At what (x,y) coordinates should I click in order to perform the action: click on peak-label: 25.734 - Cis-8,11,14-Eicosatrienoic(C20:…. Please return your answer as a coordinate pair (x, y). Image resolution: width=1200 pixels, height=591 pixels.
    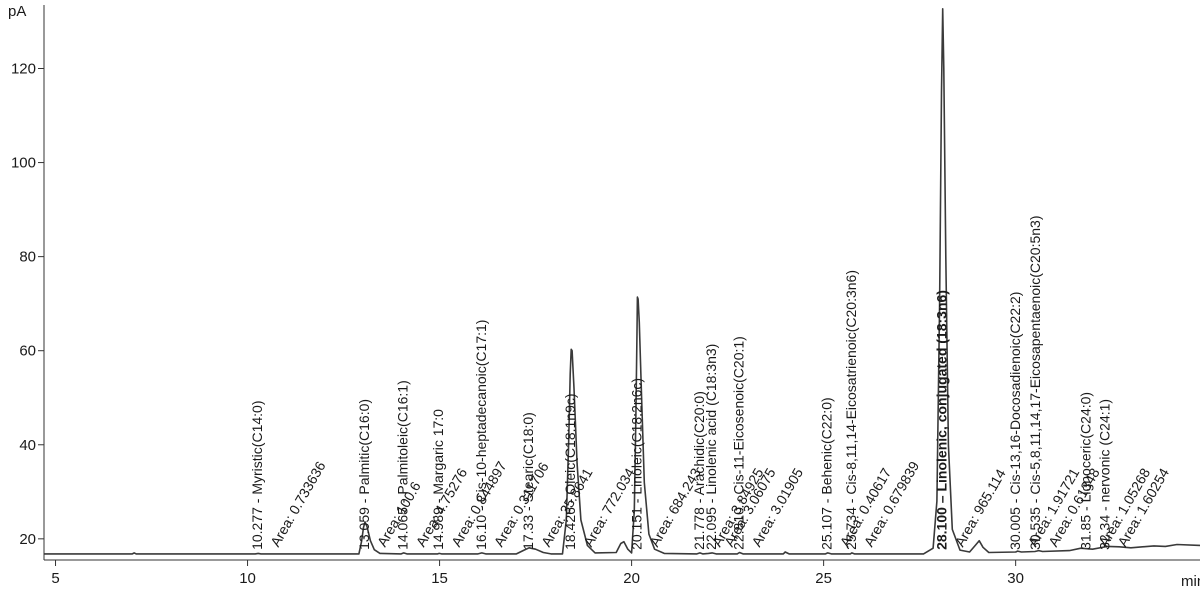
    Looking at the image, I should click on (851, 410).